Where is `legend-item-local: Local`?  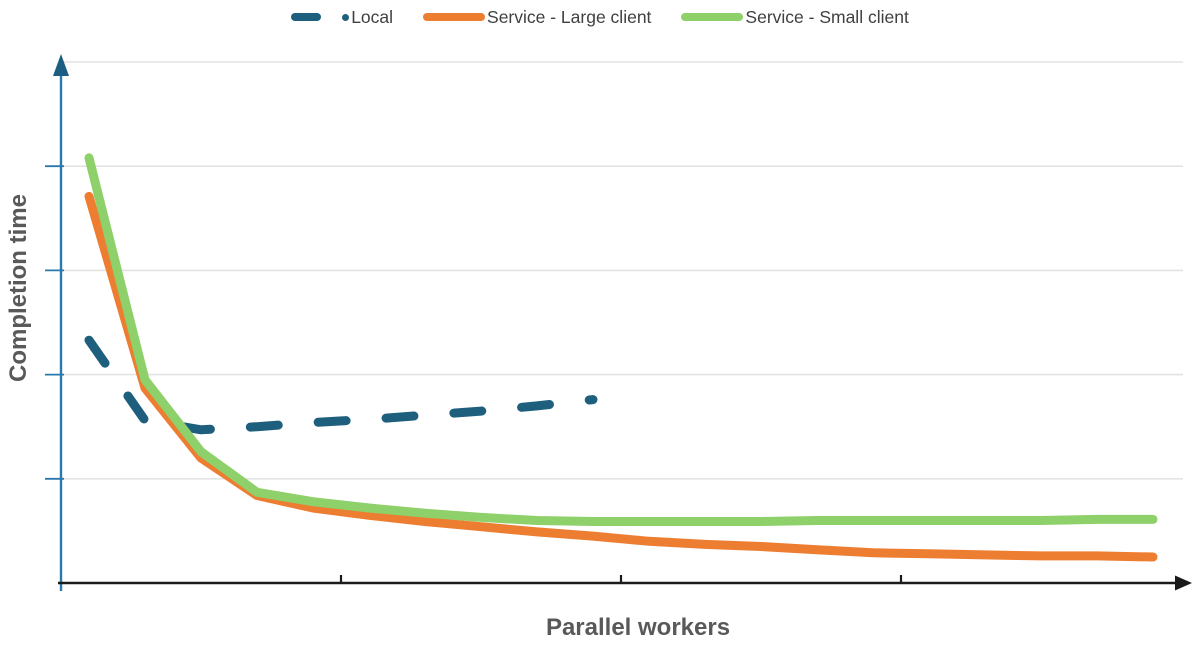
legend-item-local: Local is located at coordinates (342, 17).